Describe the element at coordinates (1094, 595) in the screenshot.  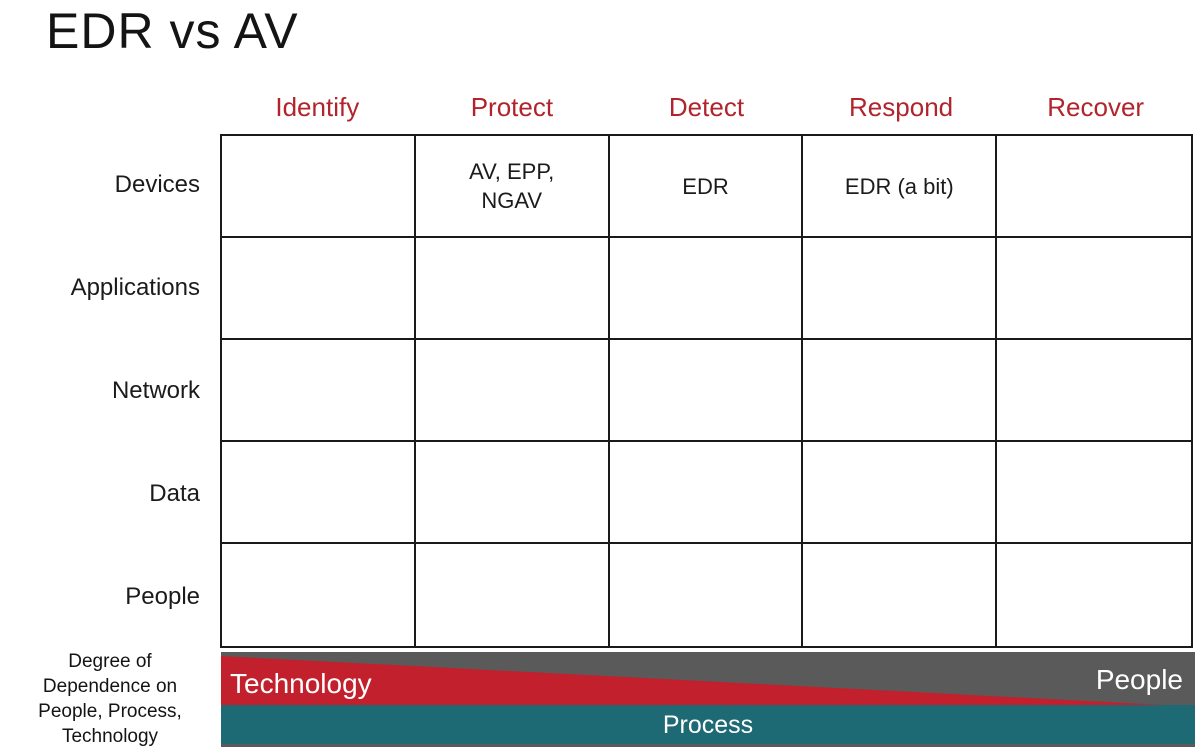
I see `cell-people-recover` at that location.